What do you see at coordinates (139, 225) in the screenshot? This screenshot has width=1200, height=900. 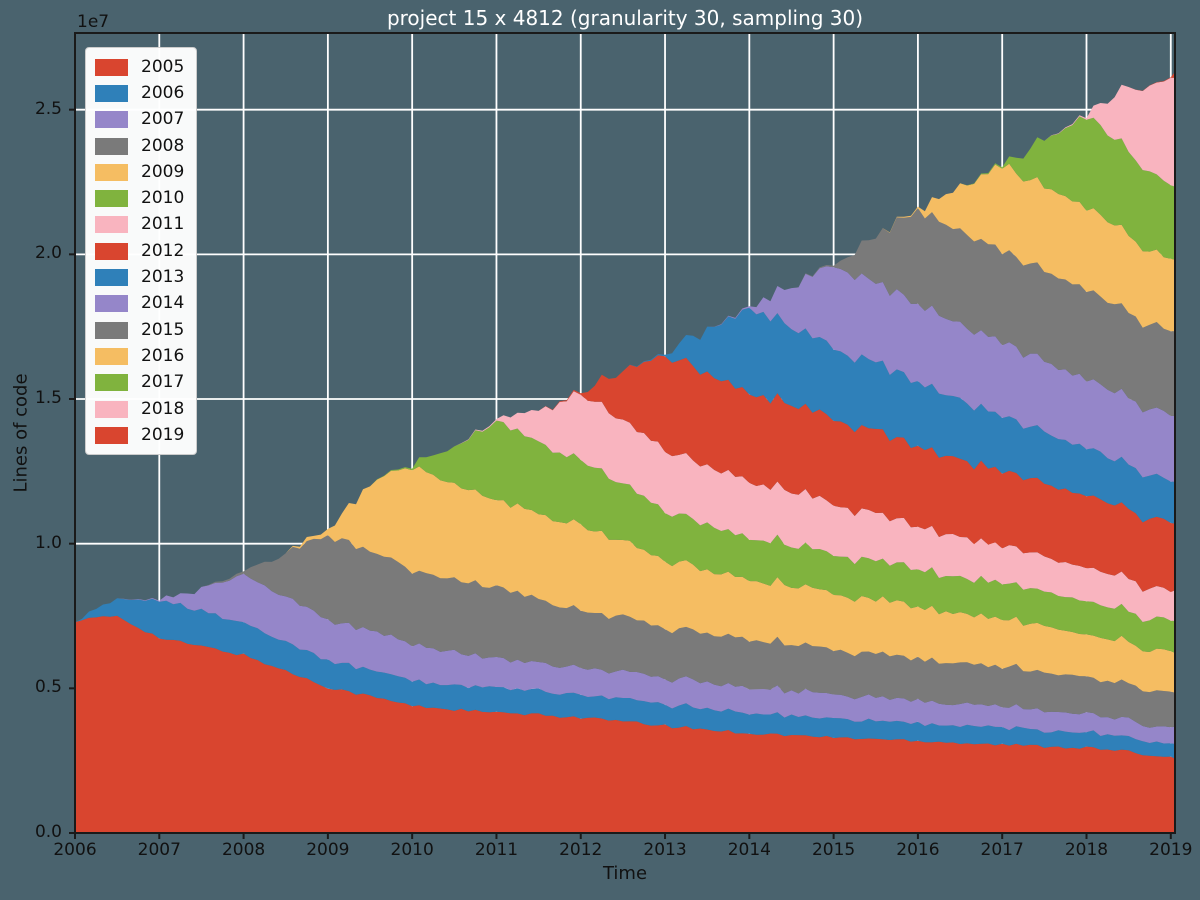 I see `legend-item-2011: 2011` at bounding box center [139, 225].